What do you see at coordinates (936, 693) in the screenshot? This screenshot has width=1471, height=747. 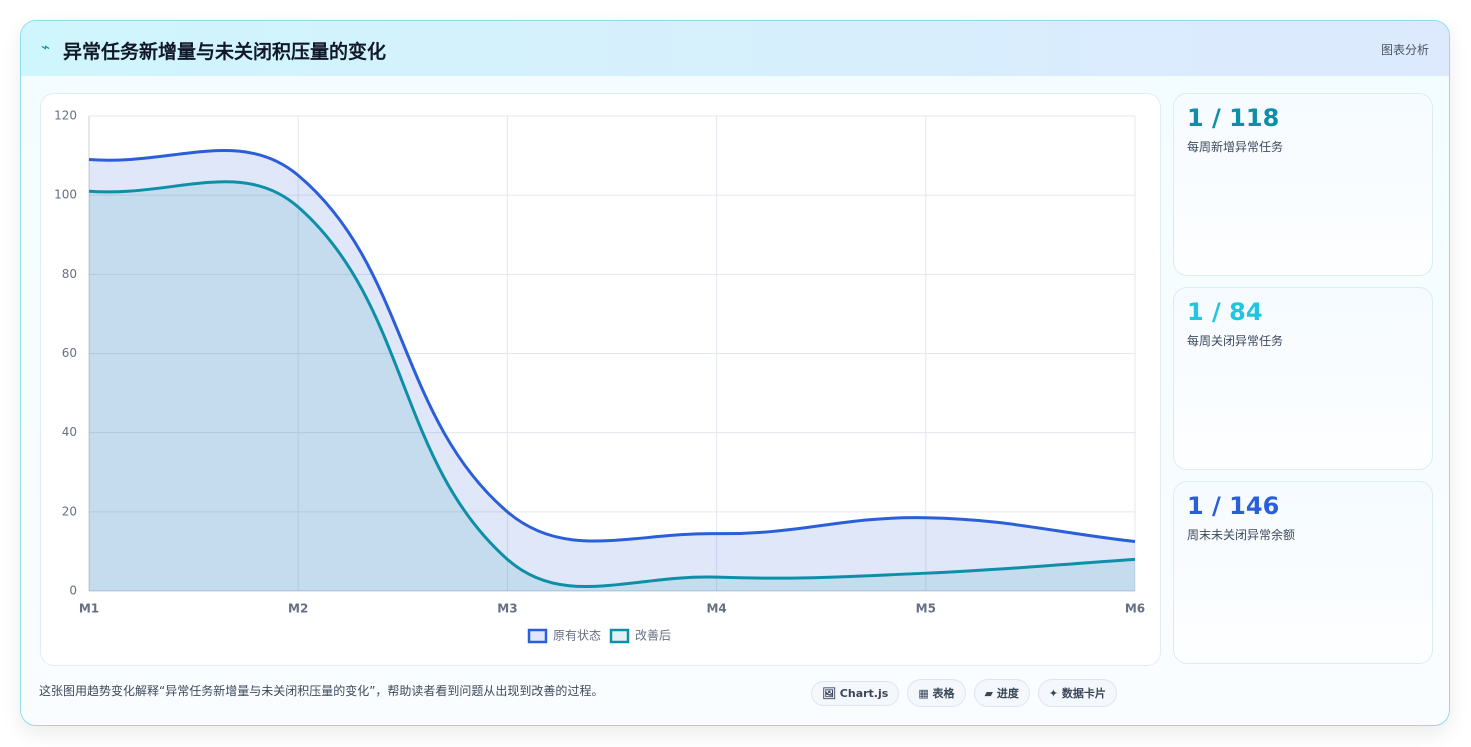 I see `chip: ▦ 表格` at bounding box center [936, 693].